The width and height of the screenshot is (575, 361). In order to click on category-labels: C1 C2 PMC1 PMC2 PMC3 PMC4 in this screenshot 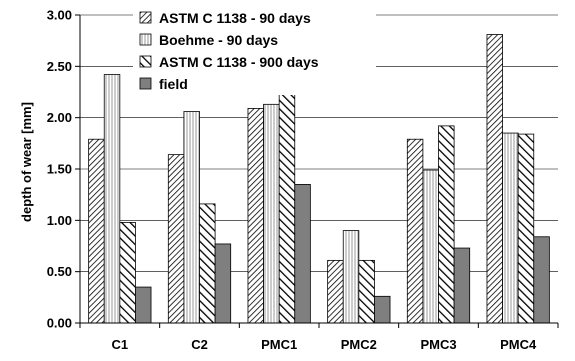, I will do `click(324, 344)`.